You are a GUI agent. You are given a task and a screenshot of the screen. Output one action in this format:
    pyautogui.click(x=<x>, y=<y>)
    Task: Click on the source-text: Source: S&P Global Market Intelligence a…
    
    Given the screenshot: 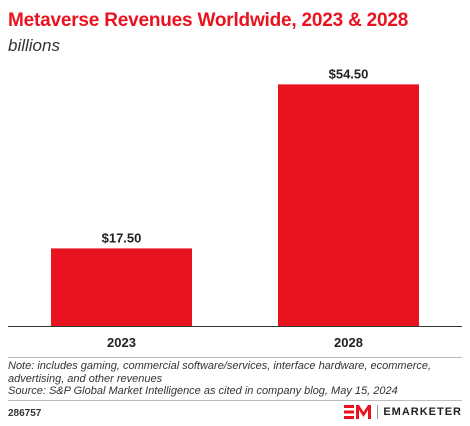 What is the action you would take?
    pyautogui.click(x=203, y=391)
    